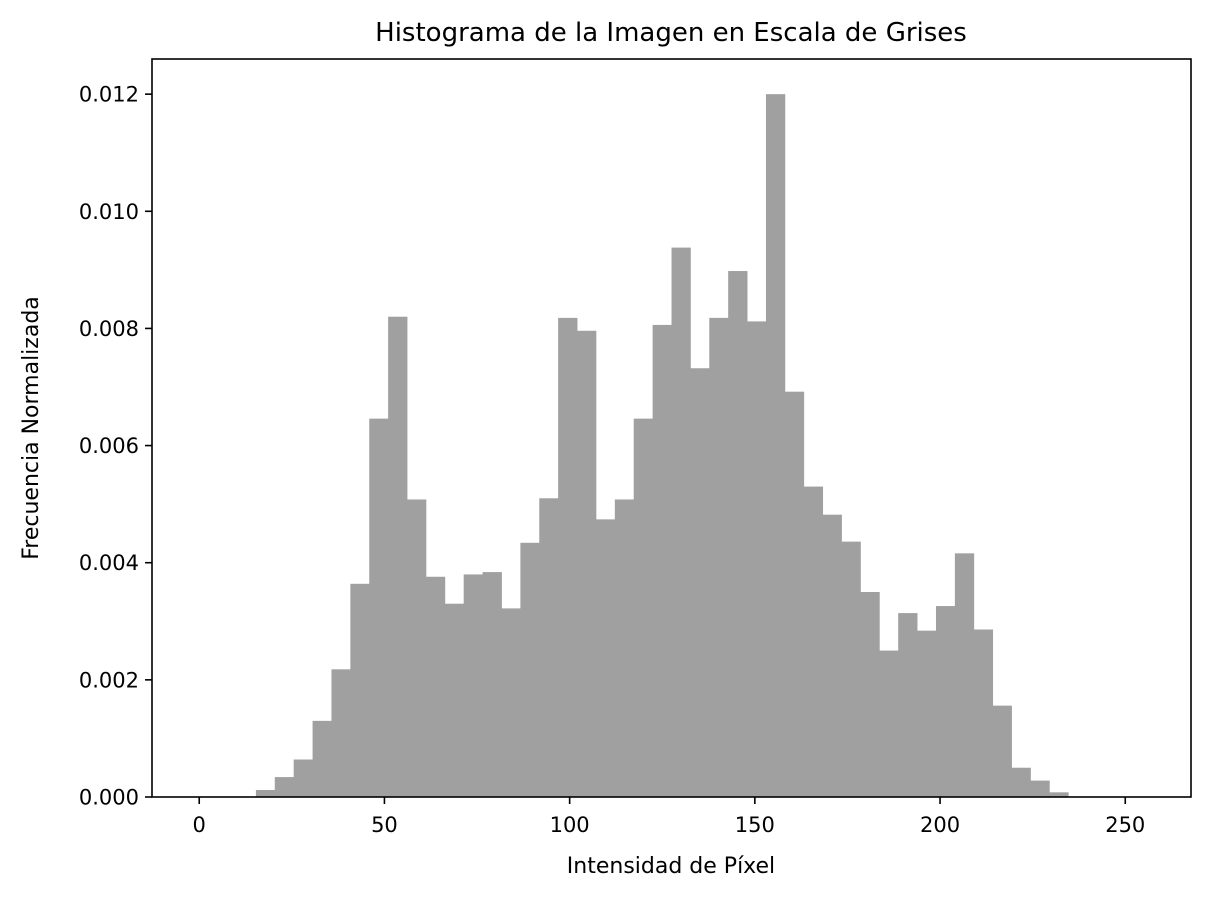 This screenshot has width=1211, height=898. I want to click on x-tick-label: 100, so click(570, 825).